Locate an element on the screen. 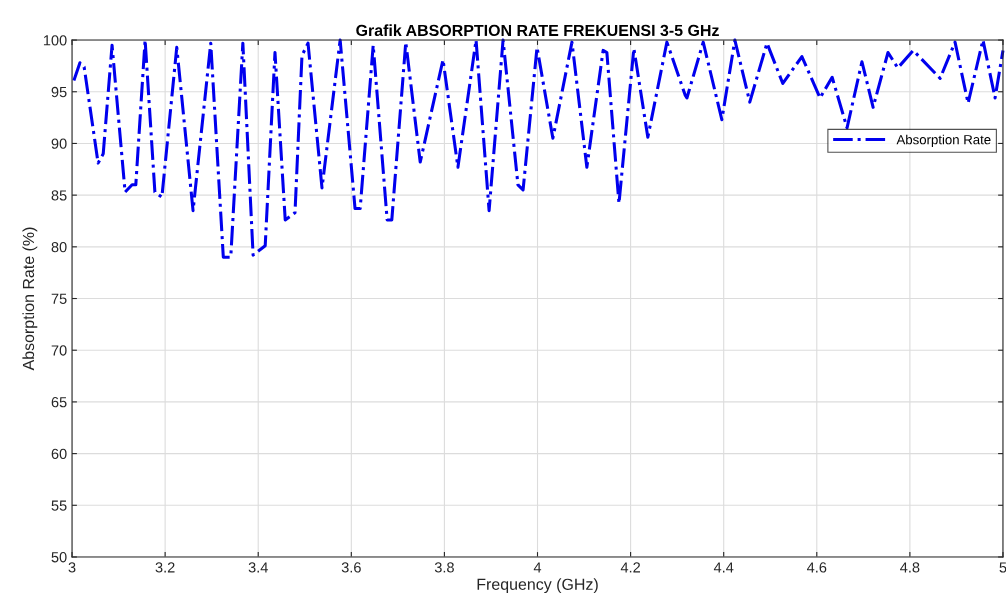 This screenshot has height=607, width=1006. x-axis-title: Frequency (GHz) is located at coordinates (537, 586).